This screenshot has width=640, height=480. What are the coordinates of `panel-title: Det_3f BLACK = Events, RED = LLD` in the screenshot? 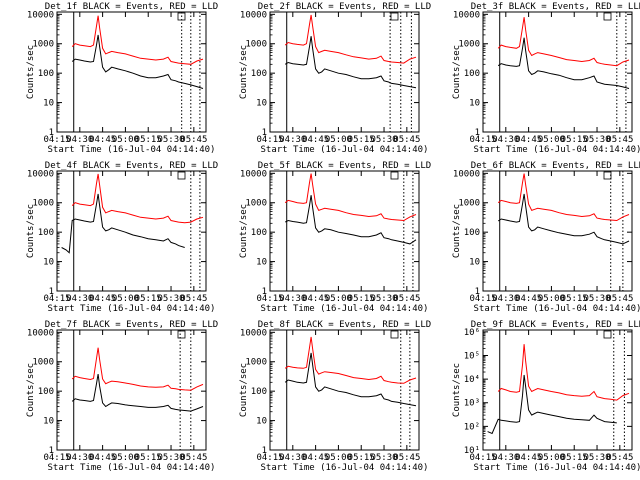 It's located at (555, 7).